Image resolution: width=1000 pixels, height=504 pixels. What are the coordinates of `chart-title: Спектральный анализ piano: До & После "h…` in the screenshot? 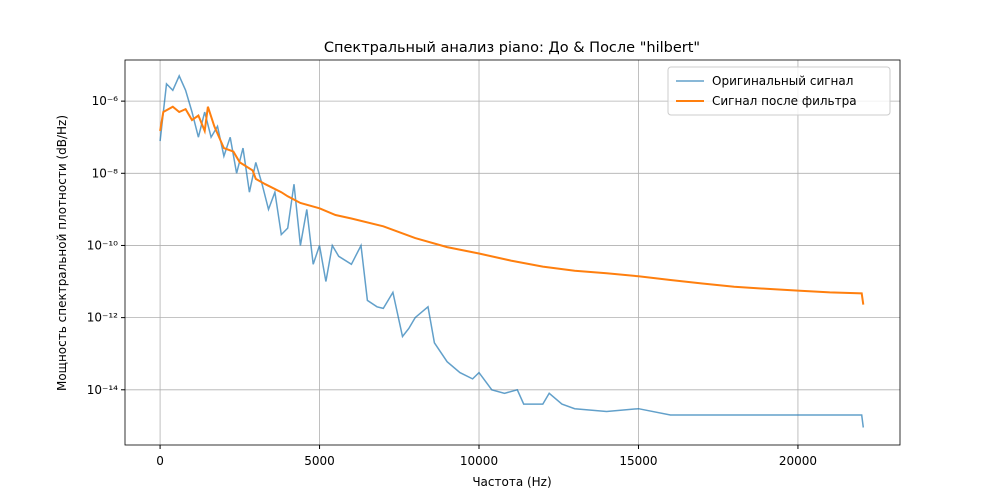 It's located at (512, 48).